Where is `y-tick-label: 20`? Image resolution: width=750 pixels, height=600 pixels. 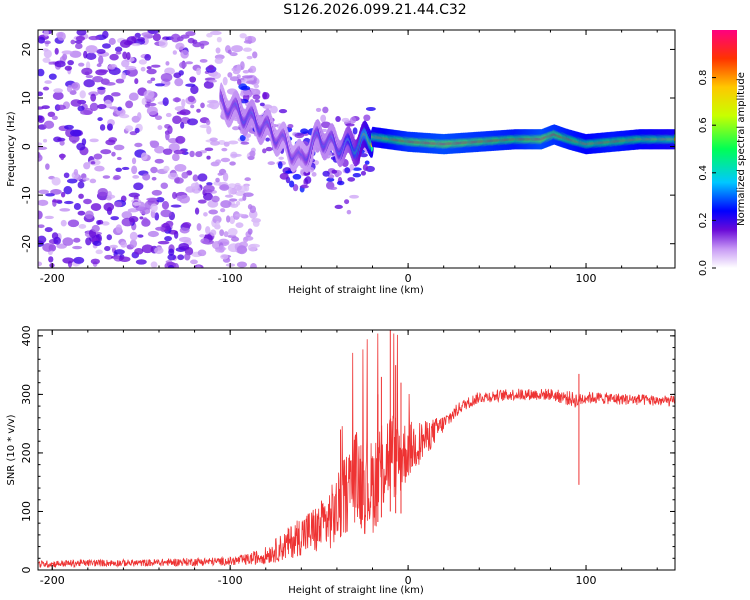 y-tick-label: 20 is located at coordinates (26, 49).